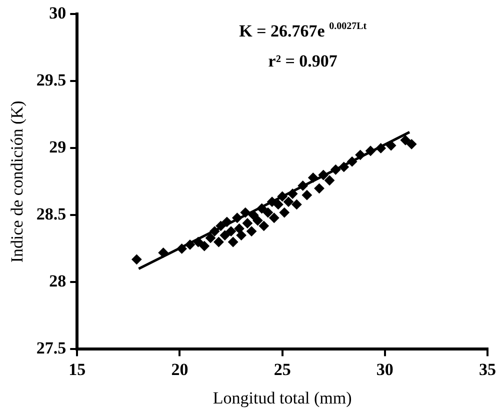 This screenshot has width=500, height=417. What do you see at coordinates (57, 281) in the screenshot?
I see `y-tick-label: 28` at bounding box center [57, 281].